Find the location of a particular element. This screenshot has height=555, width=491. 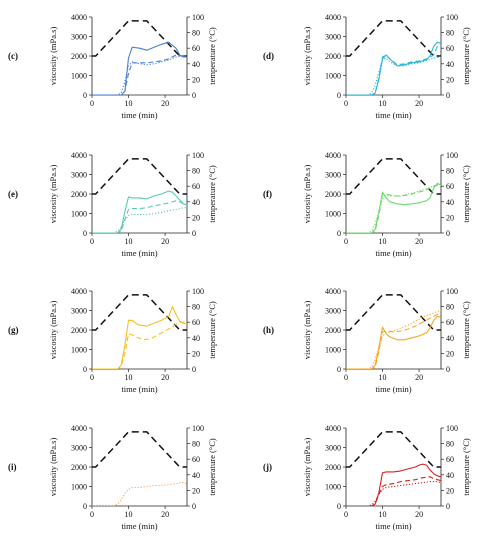

panel-label: (c) is located at coordinates (13, 56).